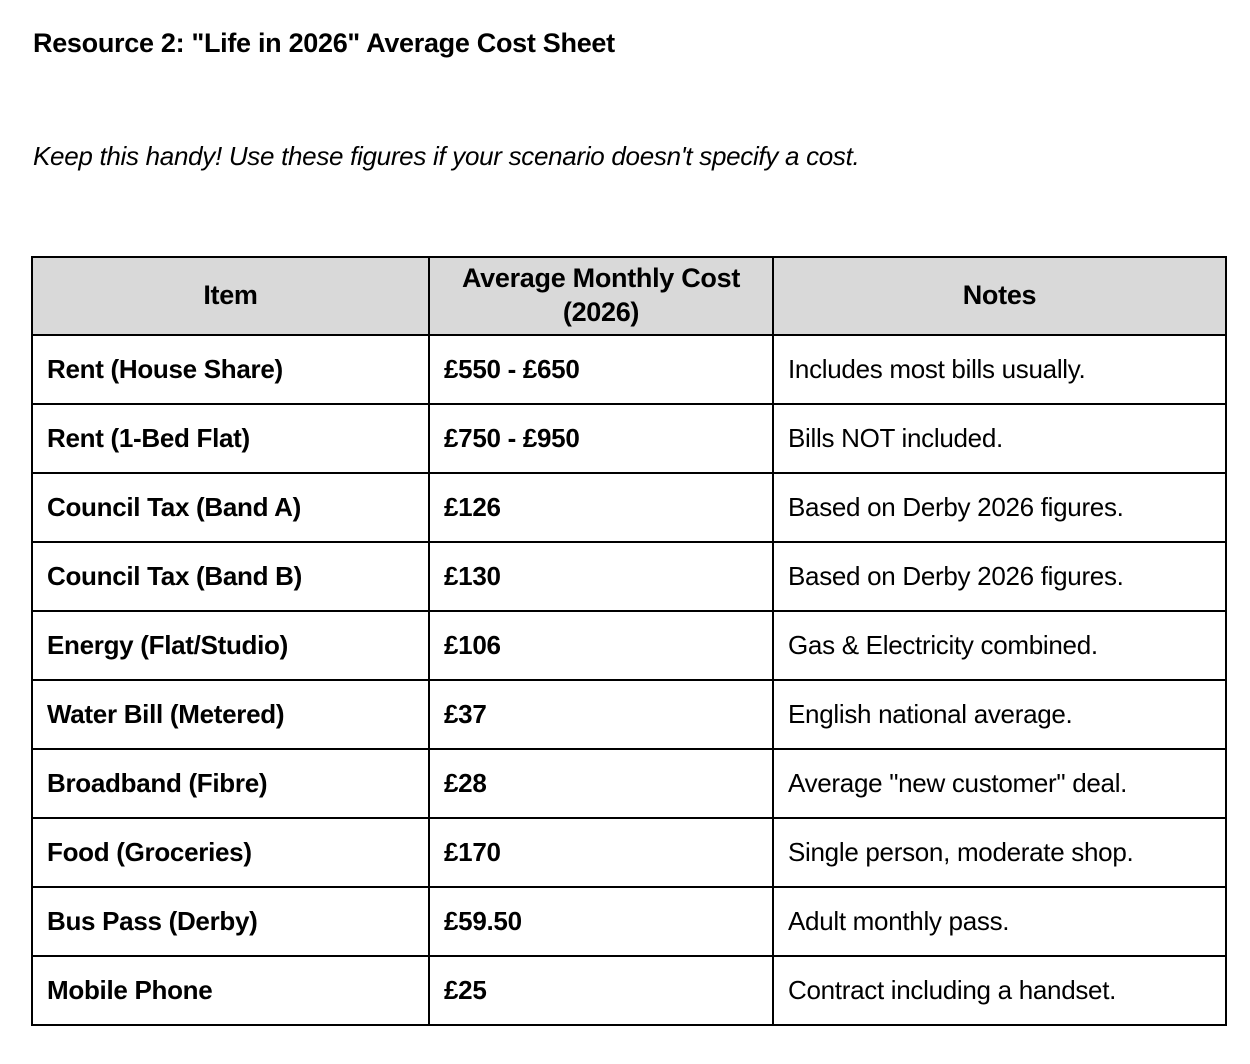 Image resolution: width=1250 pixels, height=1064 pixels. I want to click on notes-cell: English national average., so click(999, 714).